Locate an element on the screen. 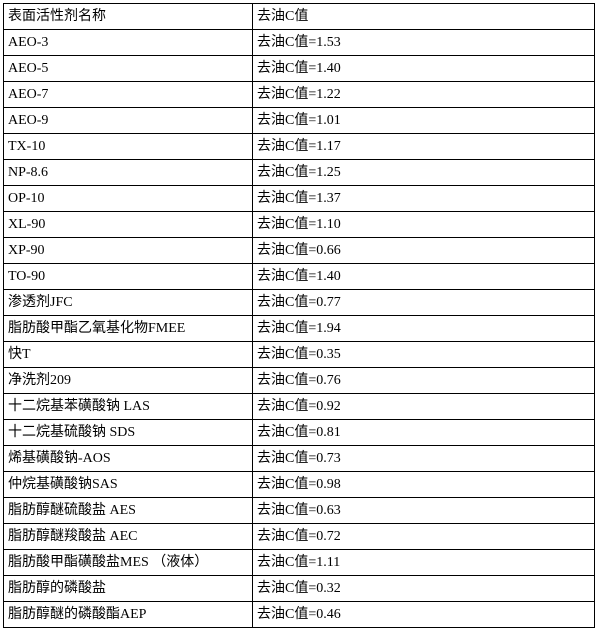  cell-surfactant-name: NP-8.6 is located at coordinates (128, 172).